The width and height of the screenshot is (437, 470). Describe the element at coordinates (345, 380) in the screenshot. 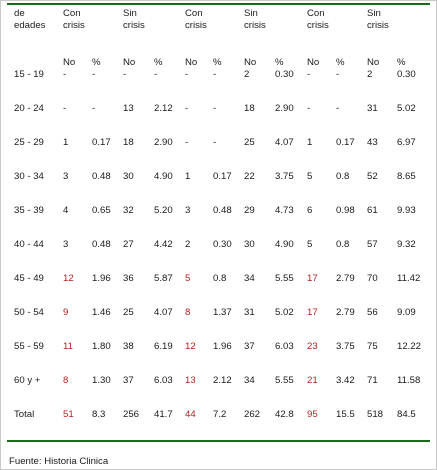

I see `table-cell: 3.42` at that location.